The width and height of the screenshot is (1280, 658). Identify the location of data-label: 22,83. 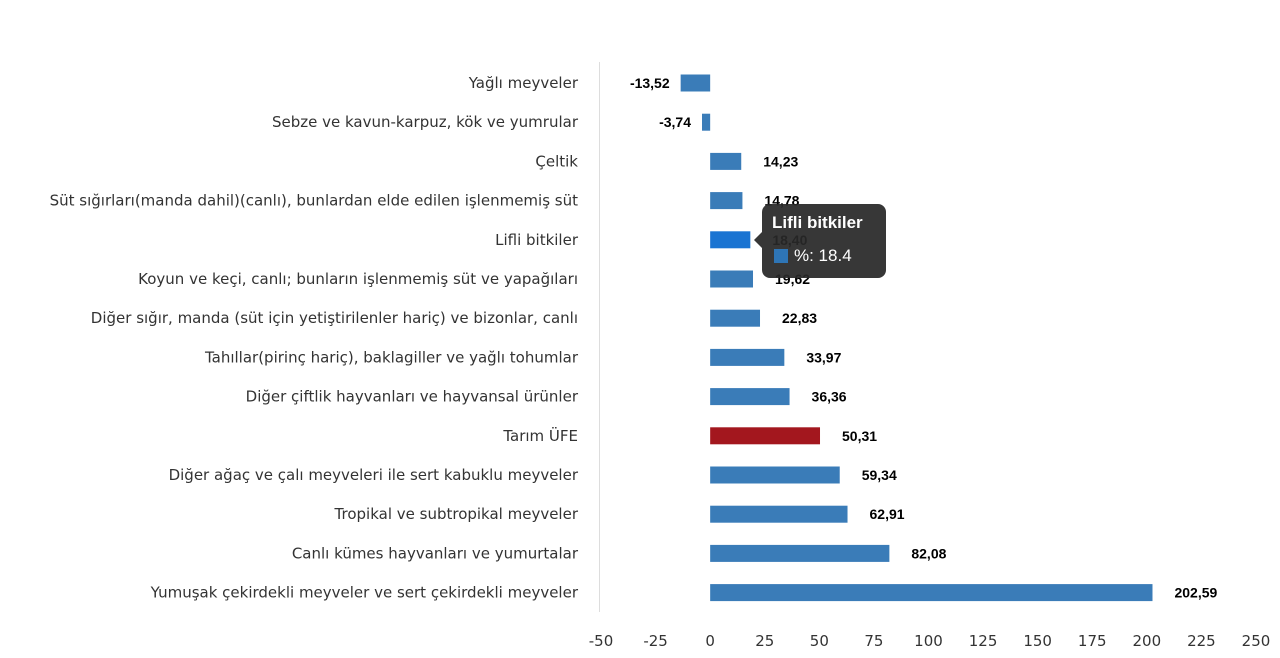
(799, 318).